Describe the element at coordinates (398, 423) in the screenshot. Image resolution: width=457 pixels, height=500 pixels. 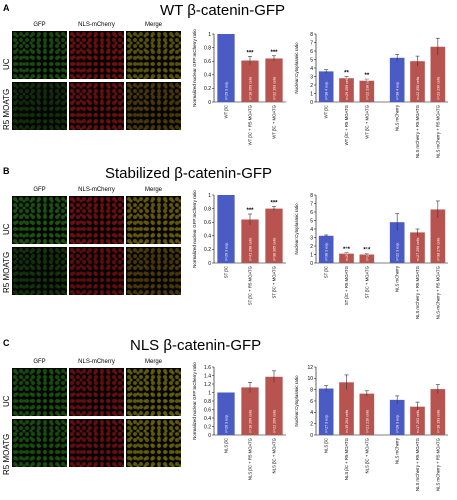
I see `bar-n-label: n=28 3 exp.` at that location.